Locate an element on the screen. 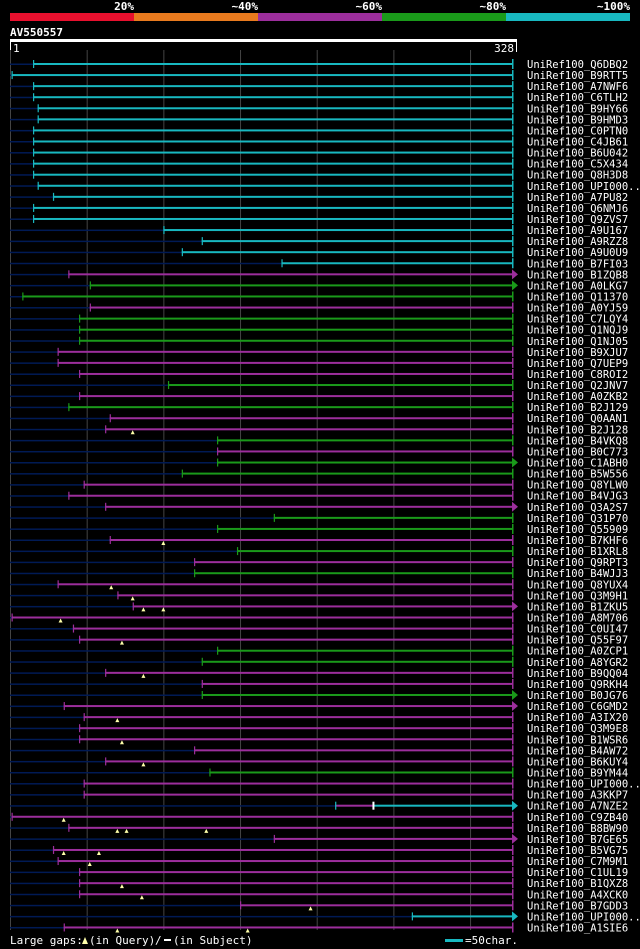 This screenshot has height=949, width=640. hit-row: UniRef100_B0JG76 is located at coordinates (319, 695).